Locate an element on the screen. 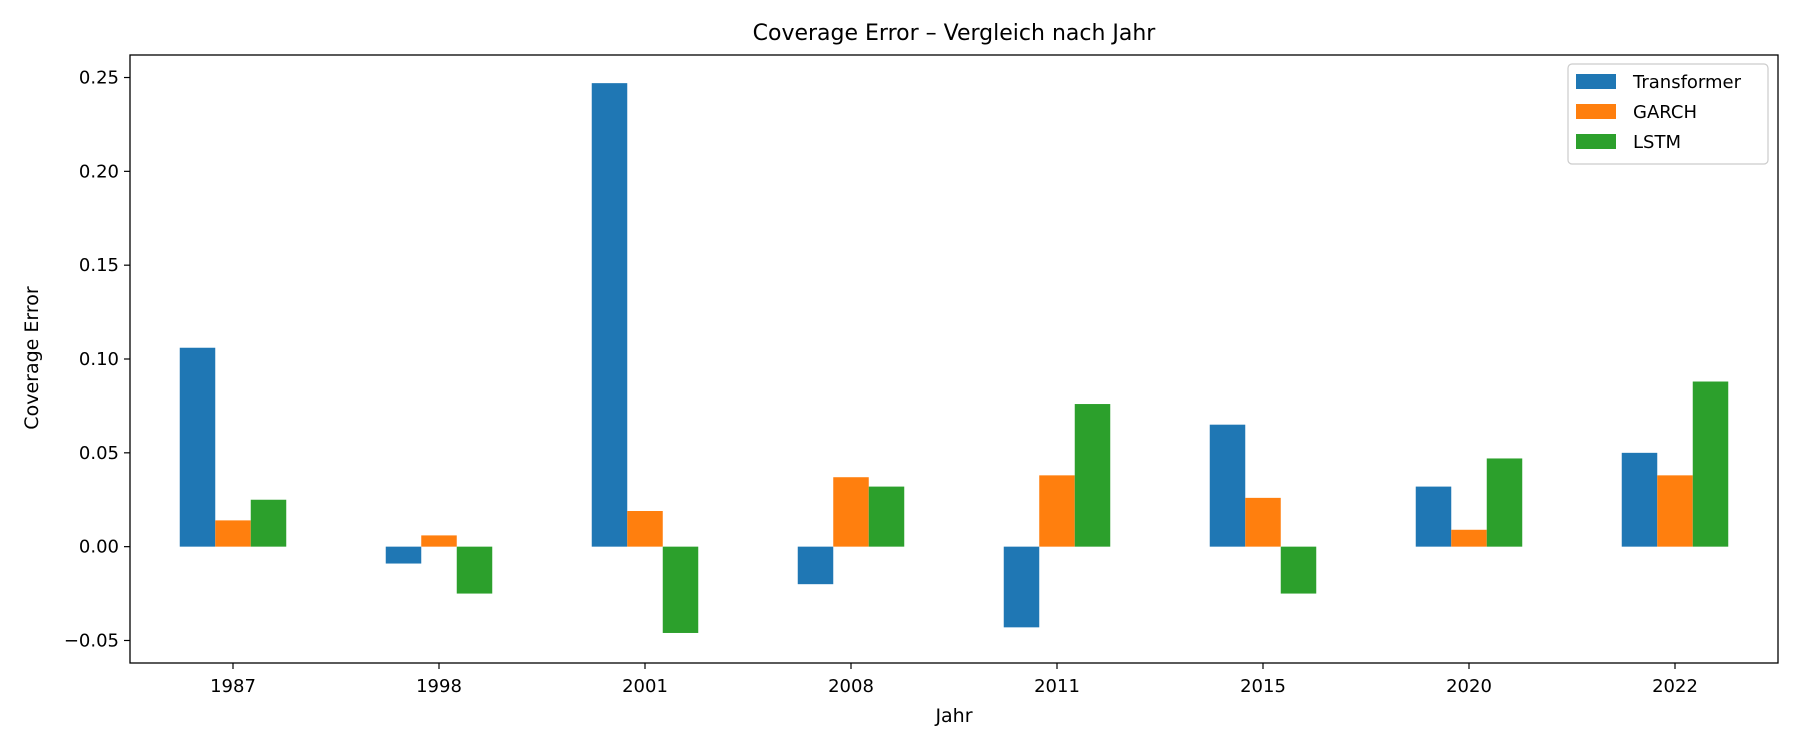 The width and height of the screenshot is (1800, 750). bar-lstm-1987 is located at coordinates (268, 523).